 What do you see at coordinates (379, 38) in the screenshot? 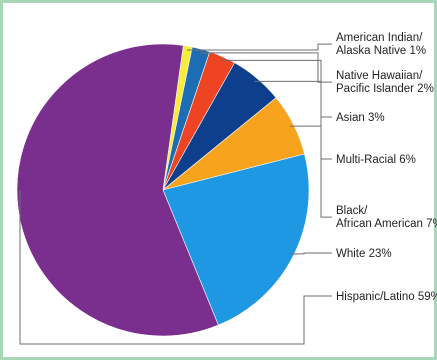
I see `slice-label-0-line-0: American Indian/` at bounding box center [379, 38].